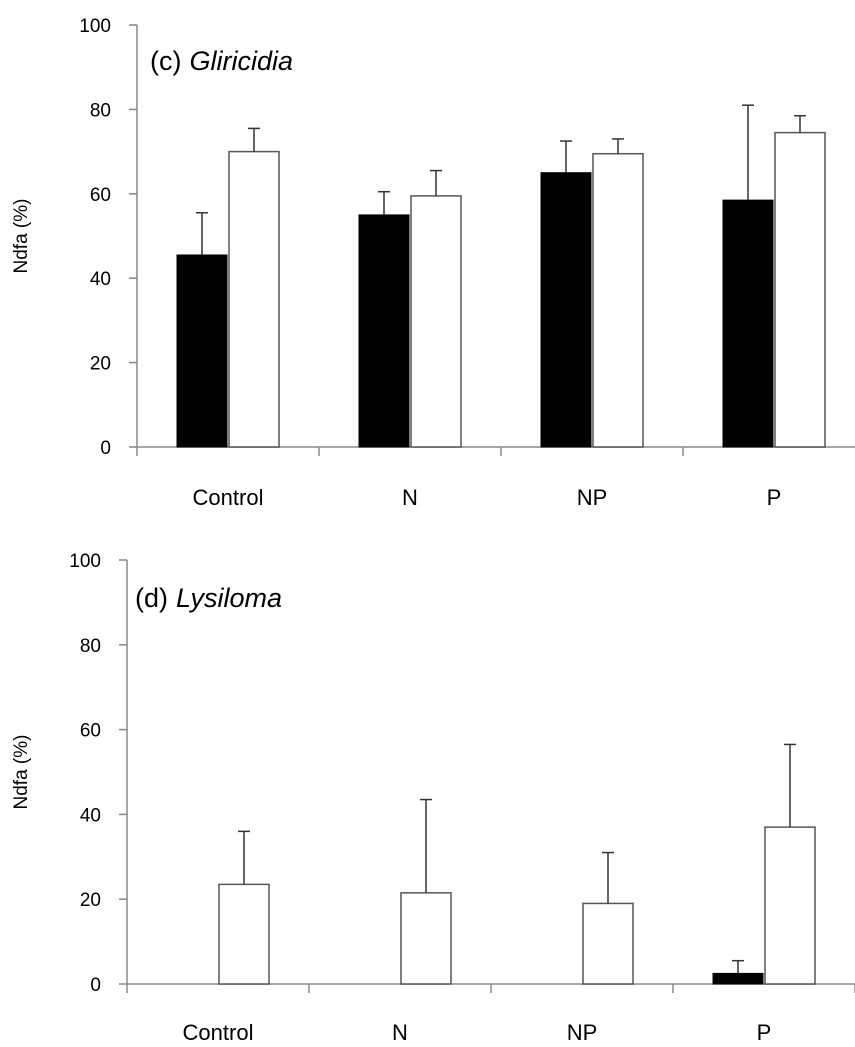 The image size is (855, 1047). I want to click on panel-letter: (d), so click(151, 598).